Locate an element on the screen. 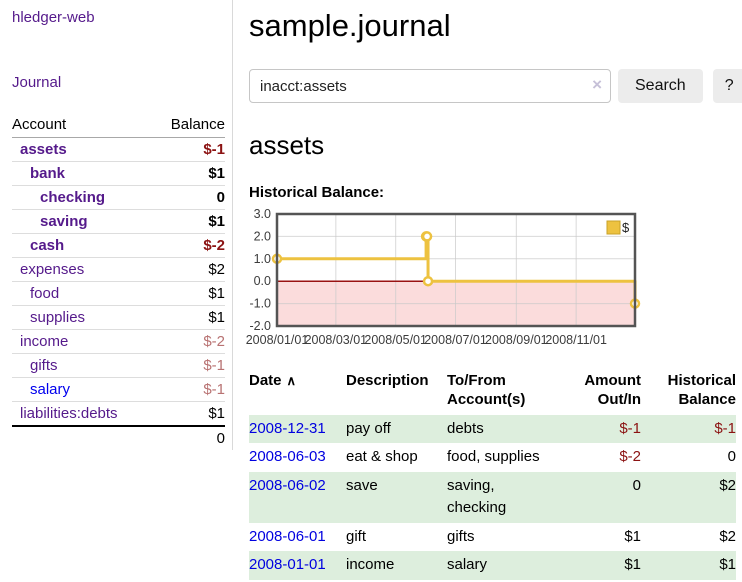  accounts-header-account: Account is located at coordinates (82, 125).